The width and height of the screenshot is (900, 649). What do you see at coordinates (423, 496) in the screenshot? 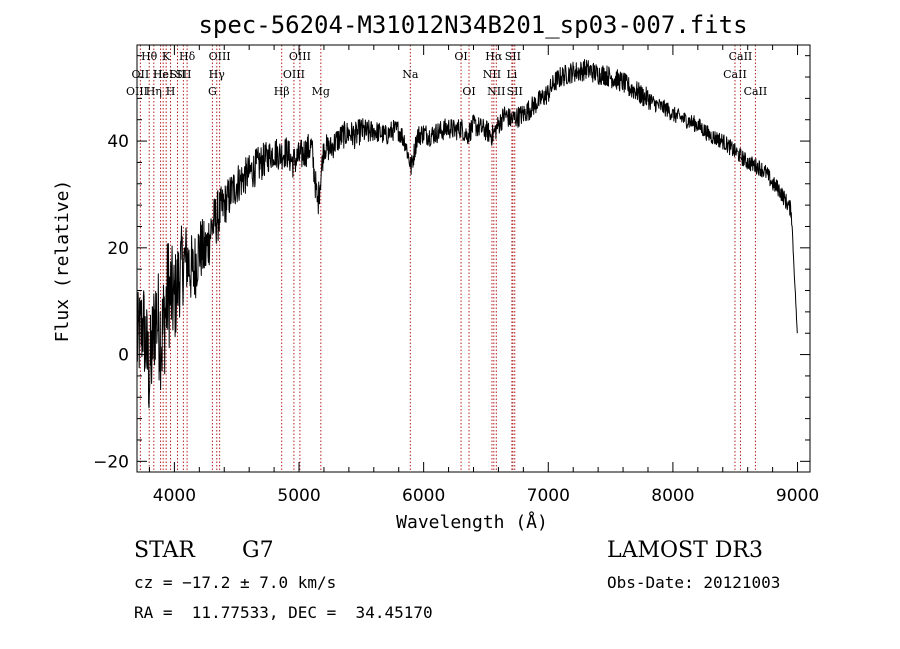
I see `x-tick-label: 6000` at bounding box center [423, 496].